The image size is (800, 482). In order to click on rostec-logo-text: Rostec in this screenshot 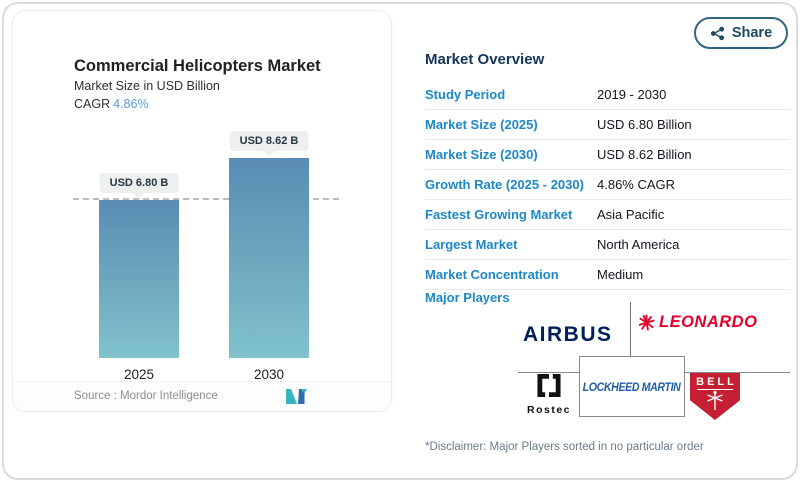, I will do `click(548, 410)`.